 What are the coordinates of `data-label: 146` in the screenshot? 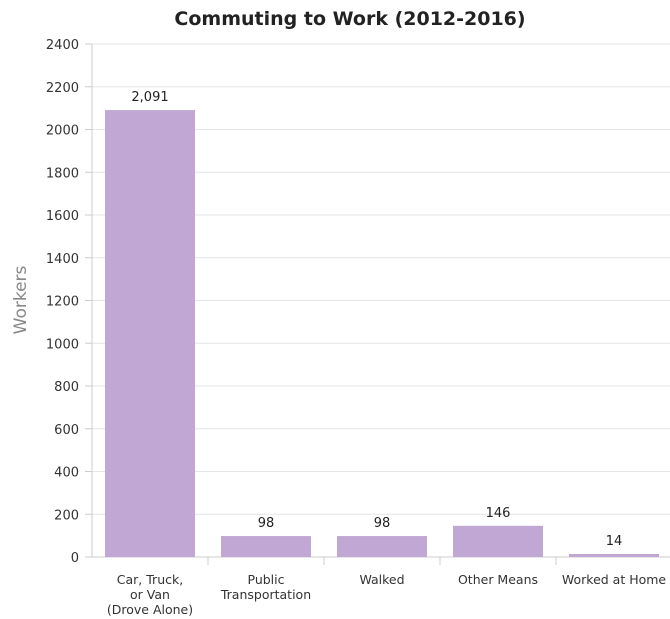 It's located at (498, 513).